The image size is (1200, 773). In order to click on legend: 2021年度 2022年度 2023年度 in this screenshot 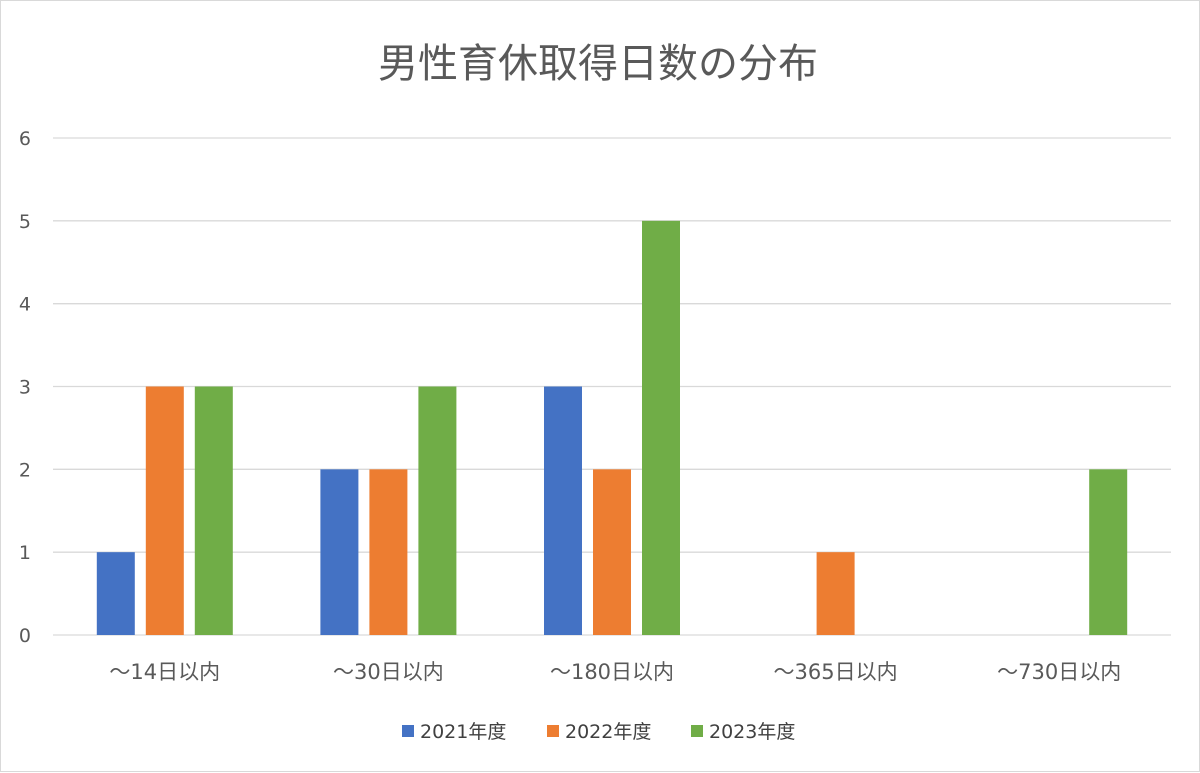, I will do `click(598, 732)`.